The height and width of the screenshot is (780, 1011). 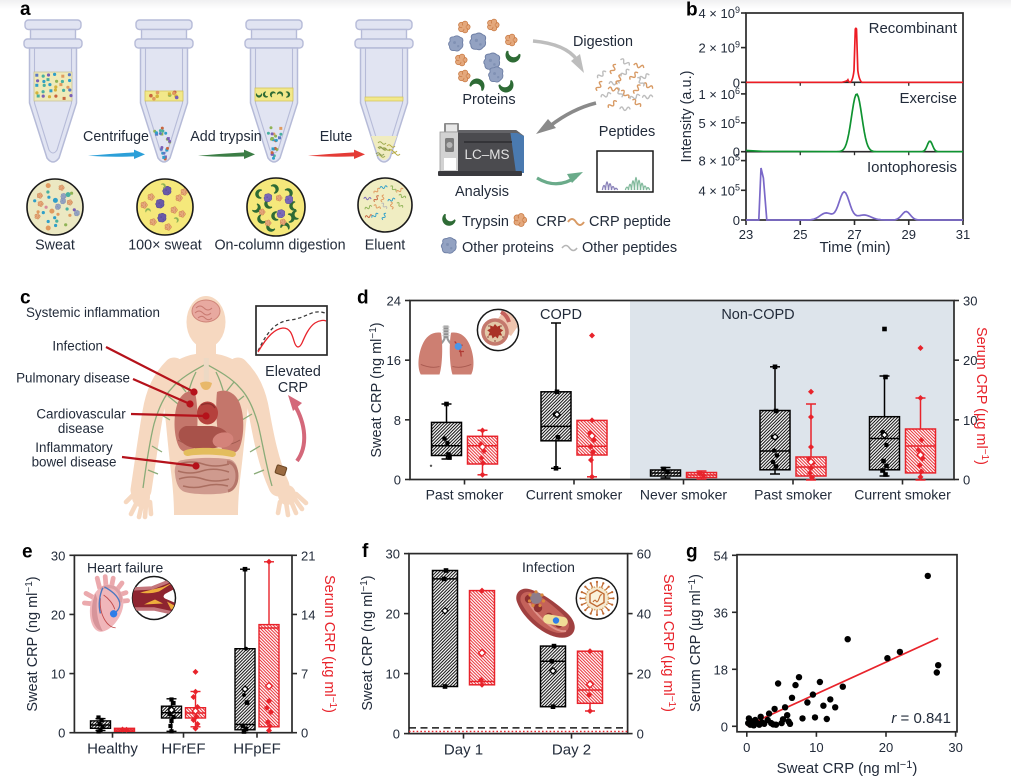 What do you see at coordinates (304, 674) in the screenshot?
I see `svg-text: 7` at bounding box center [304, 674].